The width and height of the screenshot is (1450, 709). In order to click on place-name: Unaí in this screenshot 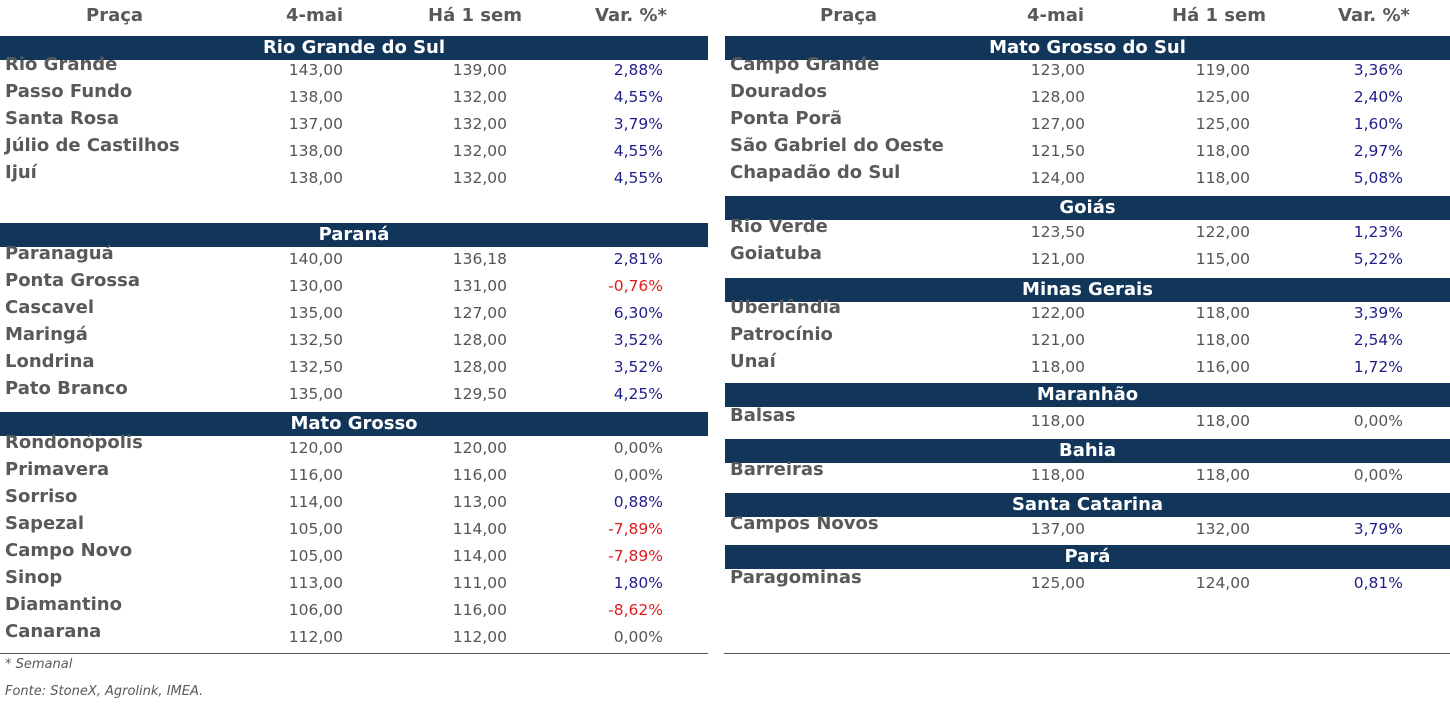, I will do `click(753, 361)`.